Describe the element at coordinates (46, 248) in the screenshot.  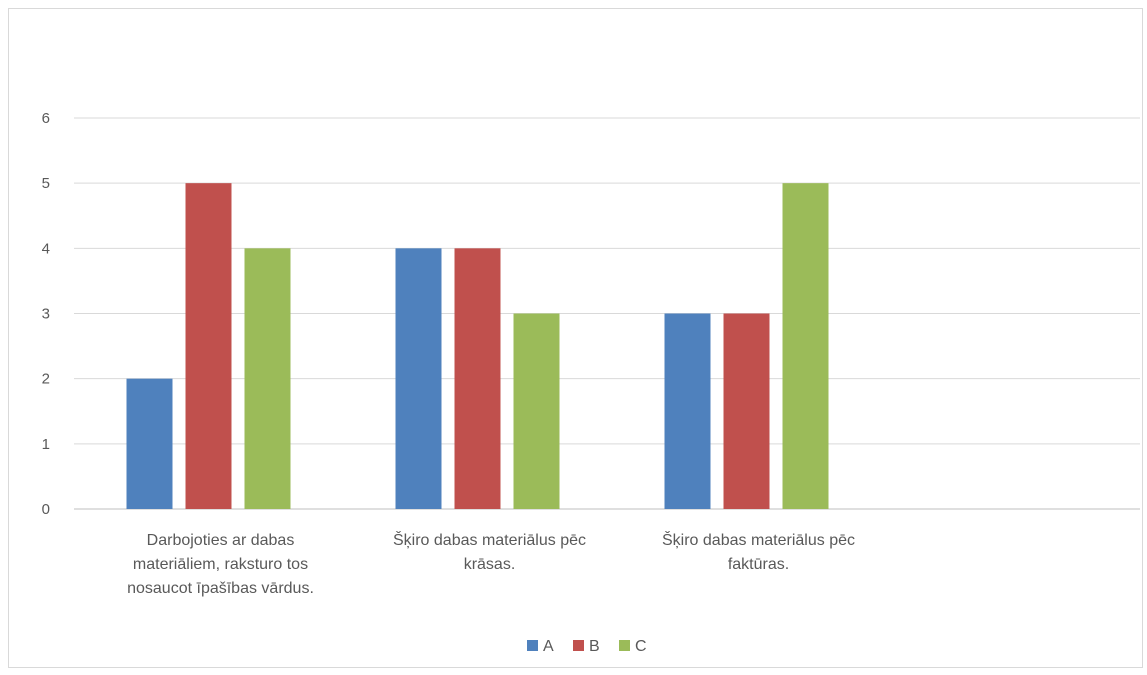
I see `y-tick-label: 4` at that location.